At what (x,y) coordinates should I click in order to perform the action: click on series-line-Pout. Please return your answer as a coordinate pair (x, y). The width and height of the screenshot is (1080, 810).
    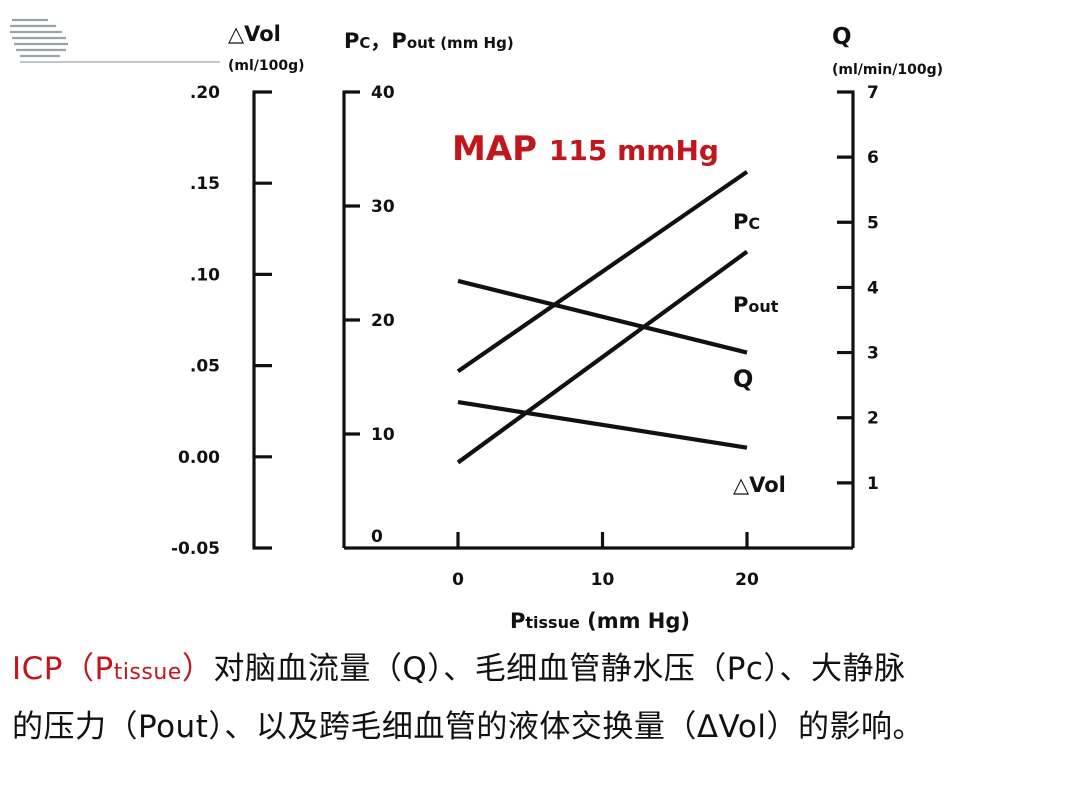
    Looking at the image, I should click on (602, 357).